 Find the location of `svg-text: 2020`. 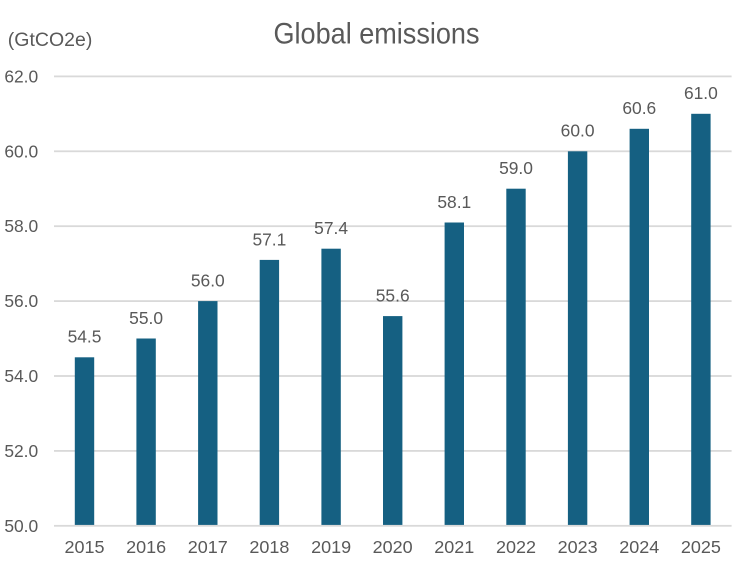

svg-text: 2020 is located at coordinates (393, 547).